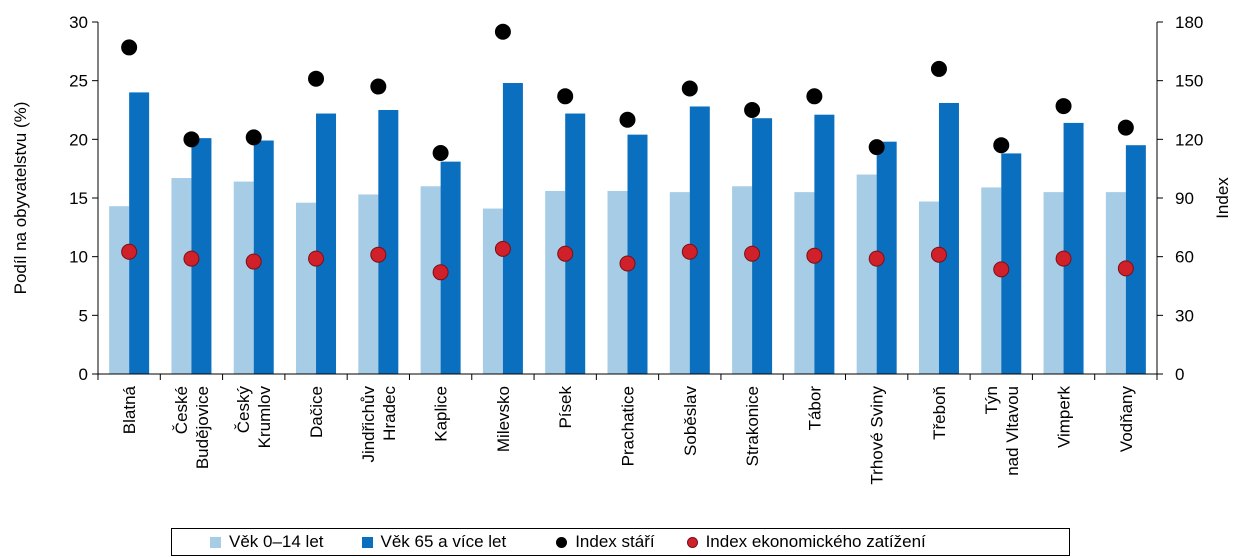 Image resolution: width=1240 pixels, height=558 pixels. I want to click on x-tick-label-line-3-0: Dačice, so click(316, 412).